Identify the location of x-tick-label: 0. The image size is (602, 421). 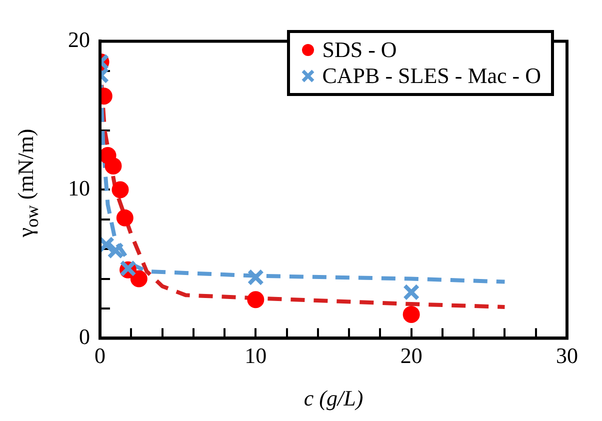
(100, 355).